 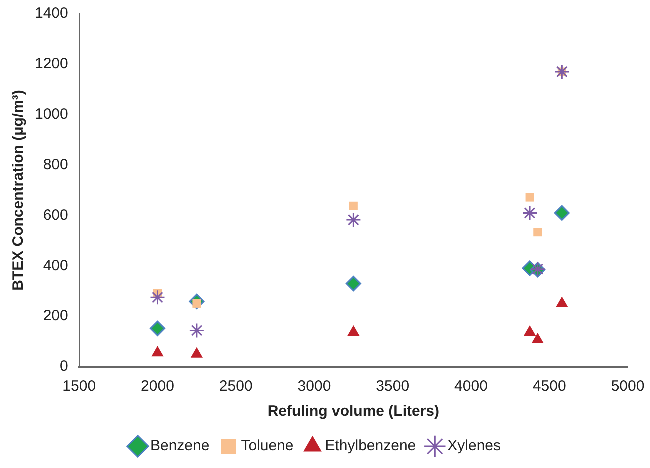 What do you see at coordinates (51, 13) in the screenshot?
I see `y-tick-label: 1400` at bounding box center [51, 13].